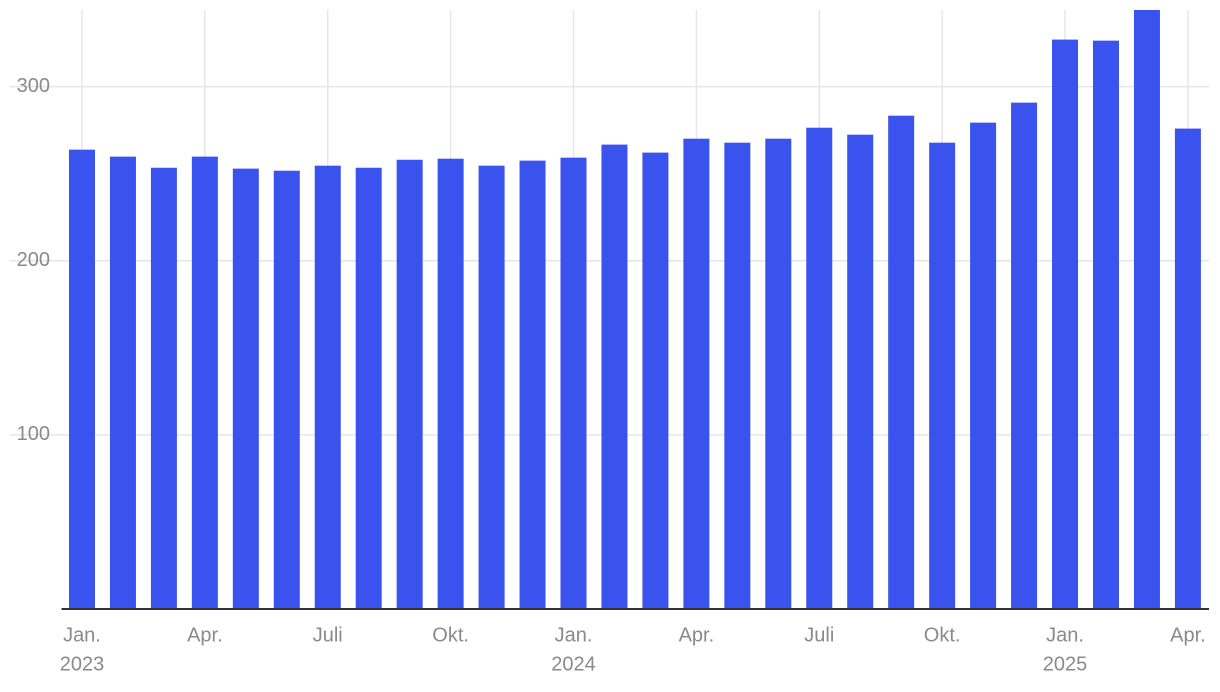 Image resolution: width=1220 pixels, height=692 pixels. Describe the element at coordinates (1065, 664) in the screenshot. I see `x-year-label: 2025` at that location.